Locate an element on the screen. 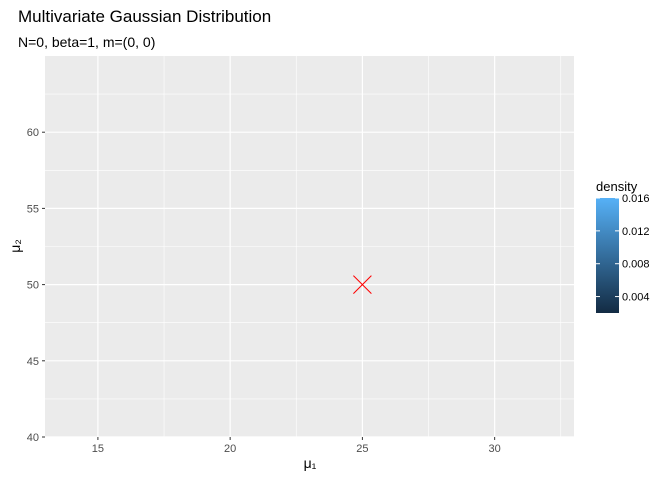 This screenshot has width=672, height=480. x-tick-label-2: 25 is located at coordinates (362, 449).